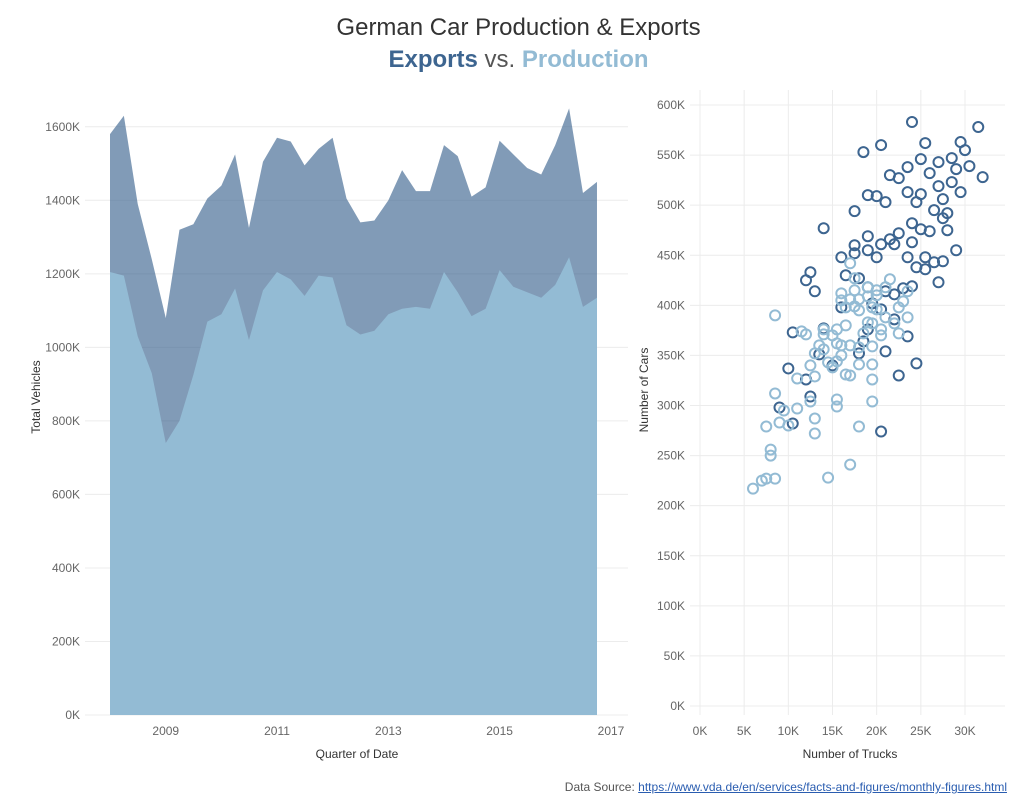  Describe the element at coordinates (674, 656) in the screenshot. I see `scatter-y-tick-label: 50K` at that location.